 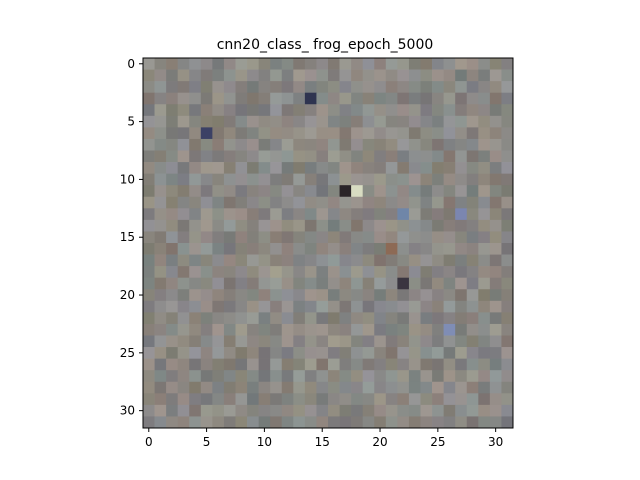 What do you see at coordinates (127, 179) in the screenshot?
I see `y-tick-label: 10` at bounding box center [127, 179].